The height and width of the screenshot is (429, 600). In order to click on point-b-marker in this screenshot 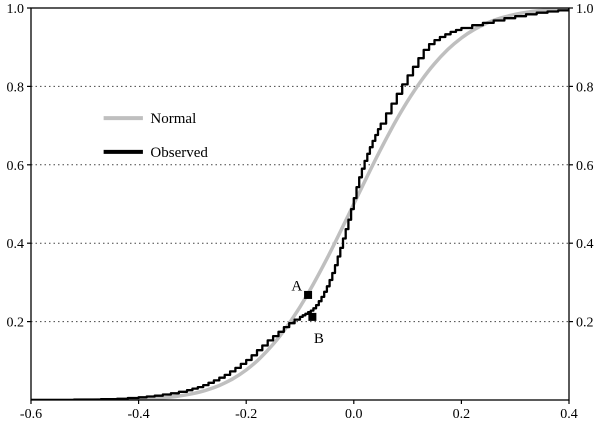, I will do `click(312, 316)`.